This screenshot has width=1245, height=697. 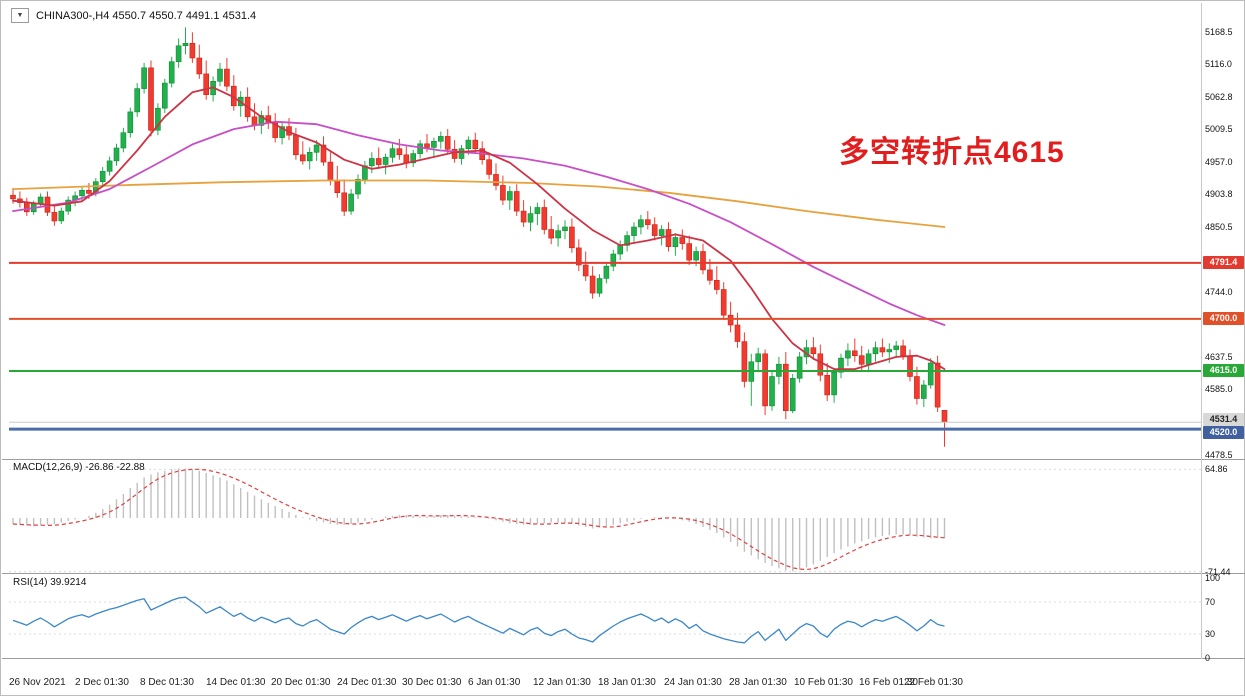 What do you see at coordinates (1219, 389) in the screenshot?
I see `price-axis-tick: 4585.0` at bounding box center [1219, 389].